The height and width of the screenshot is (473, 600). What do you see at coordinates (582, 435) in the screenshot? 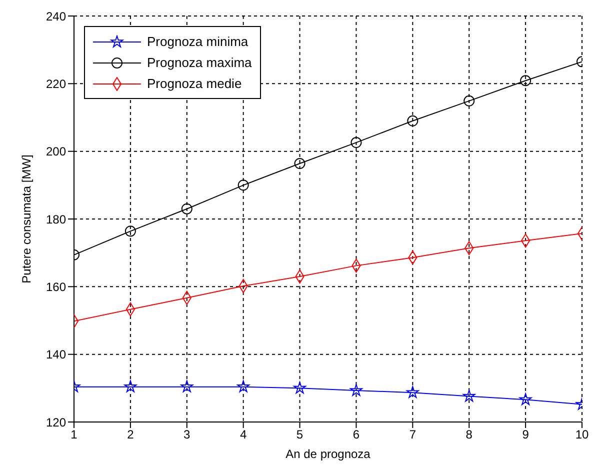
I see `x-tick-label: 10` at bounding box center [582, 435].